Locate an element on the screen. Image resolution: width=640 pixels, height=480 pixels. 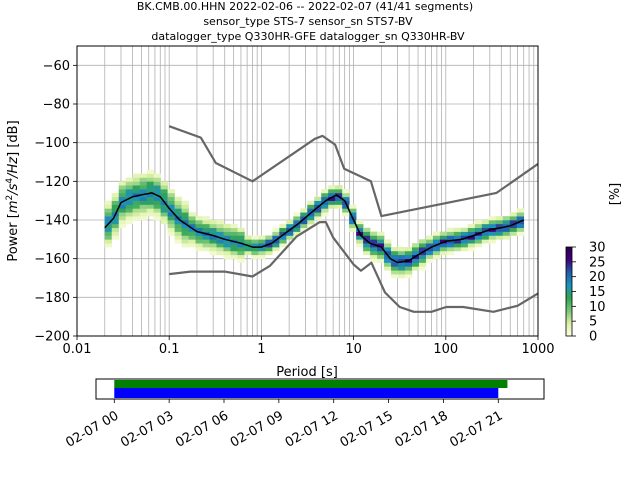
y-tick-label: −180 is located at coordinates (52, 298).